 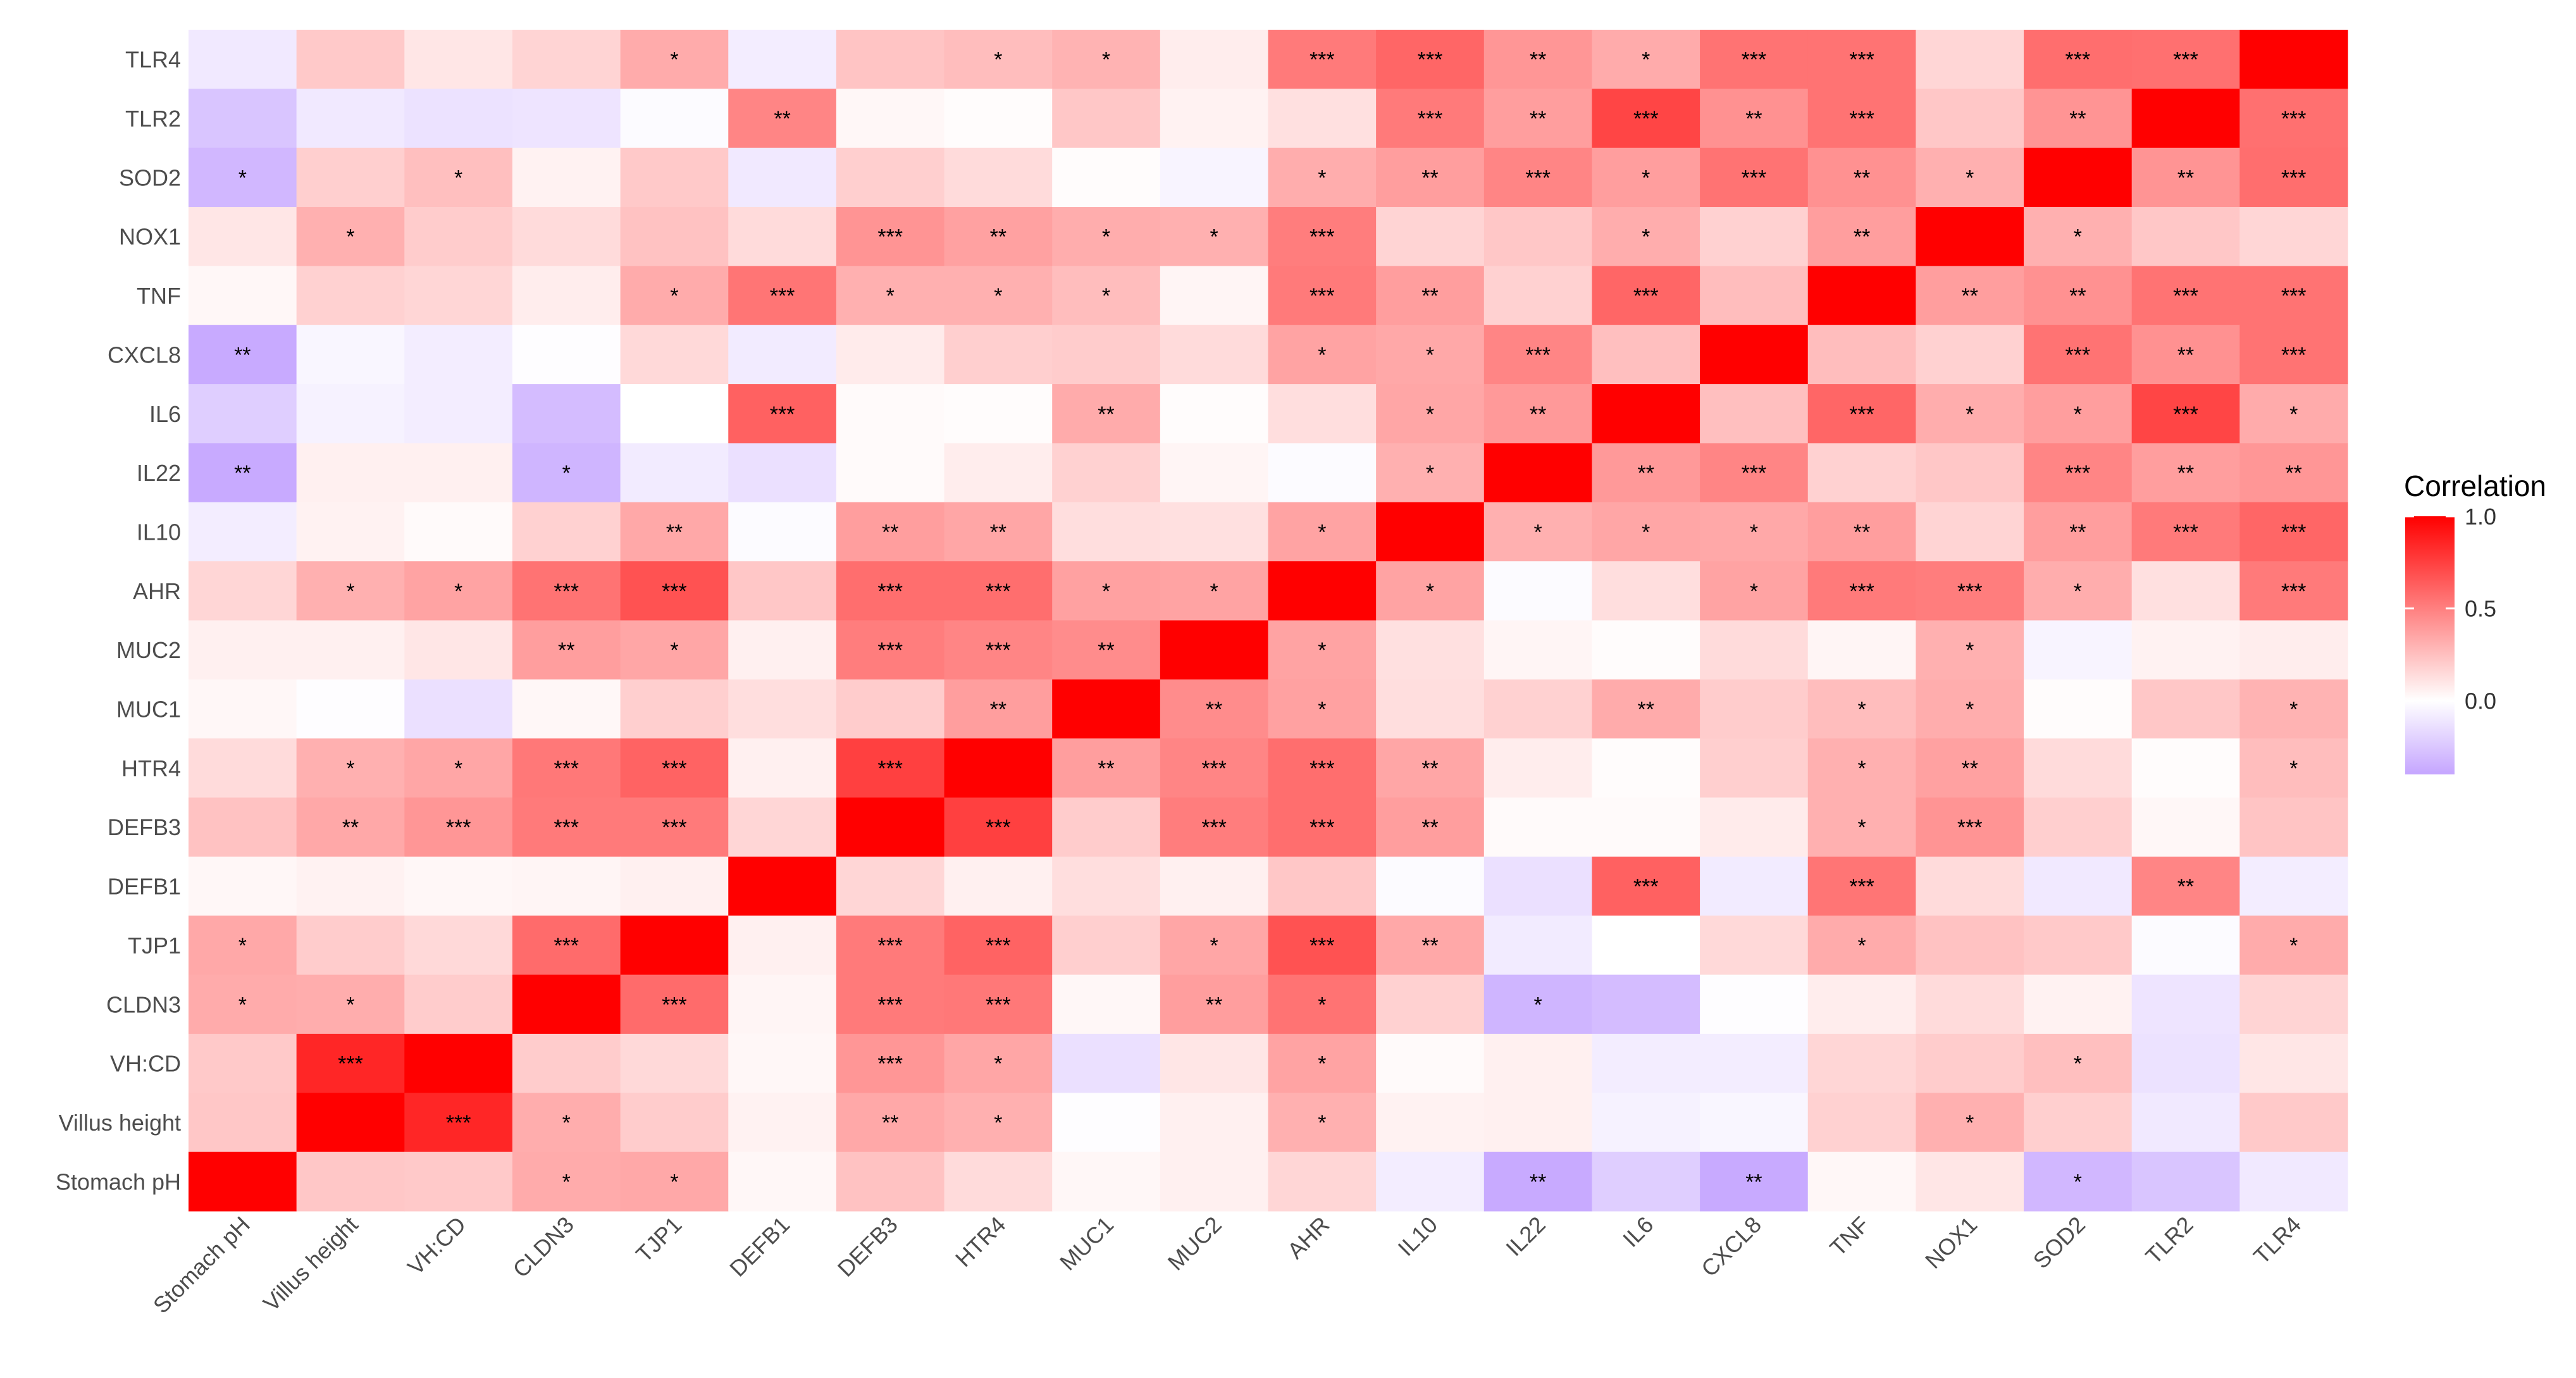 What do you see at coordinates (436, 1246) in the screenshot?
I see `x-tick-label: VH:CD` at bounding box center [436, 1246].